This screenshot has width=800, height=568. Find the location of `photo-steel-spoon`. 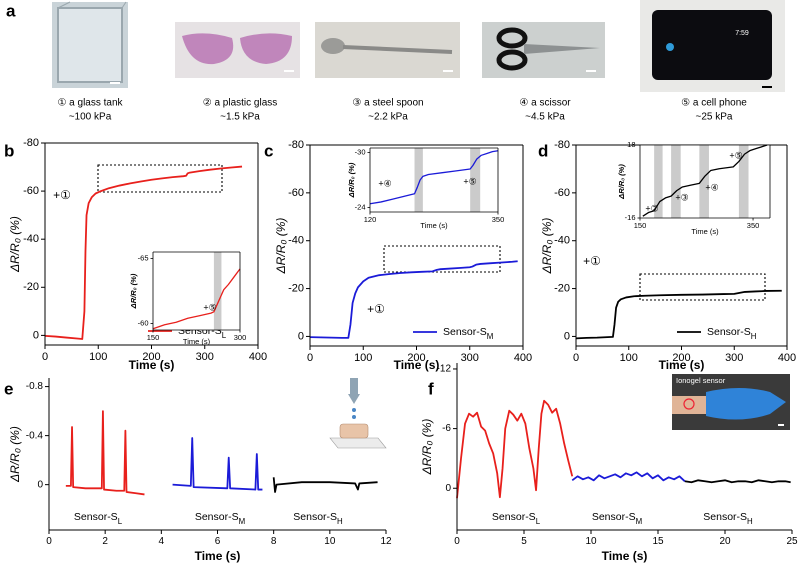

photo-steel-spoon is located at coordinates (387, 50).